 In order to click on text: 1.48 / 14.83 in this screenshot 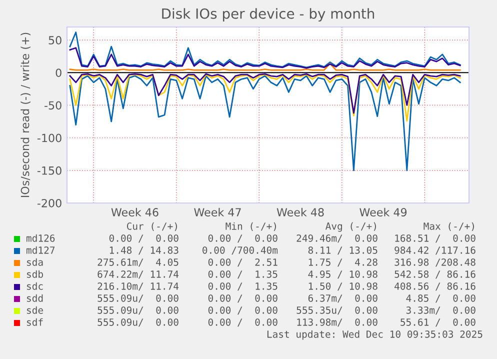, I will do `click(144, 250)`.